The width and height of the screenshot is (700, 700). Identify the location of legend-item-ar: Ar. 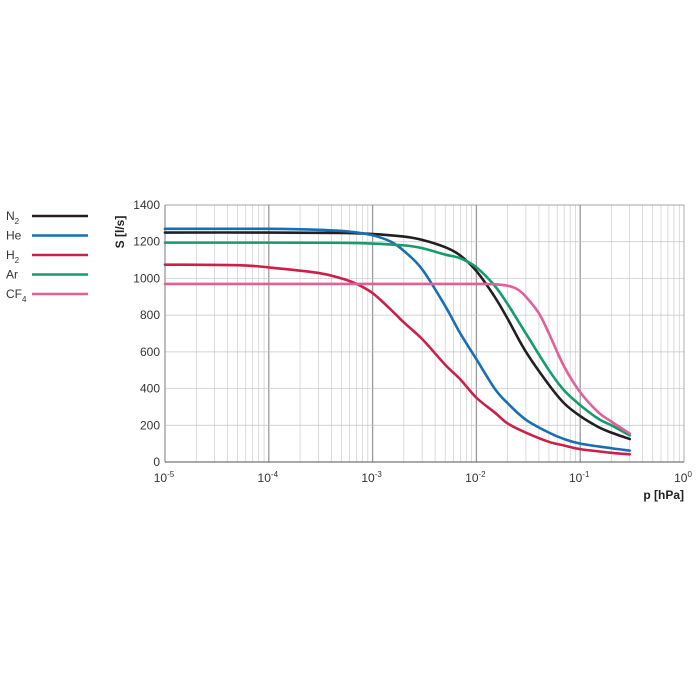
(47, 275).